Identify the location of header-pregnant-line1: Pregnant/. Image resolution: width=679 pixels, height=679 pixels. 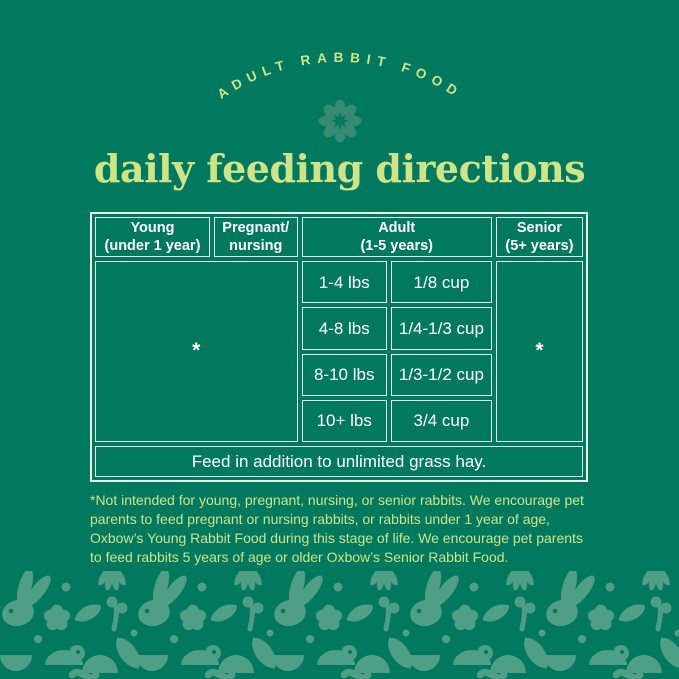
(256, 227).